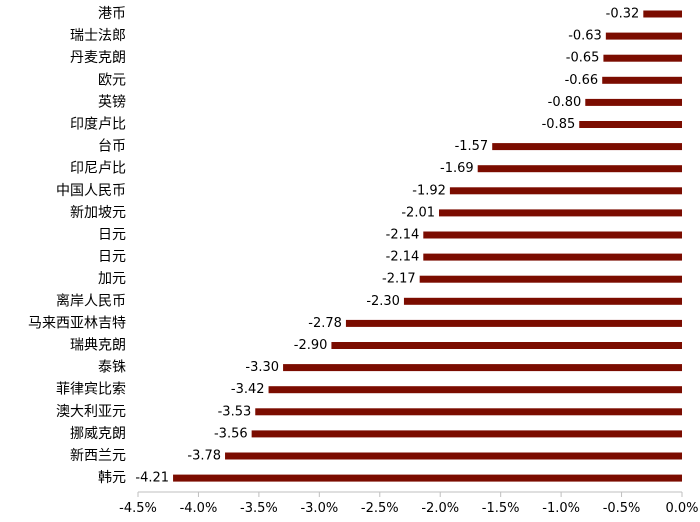 Image resolution: width=700 pixels, height=522 pixels. I want to click on x-tick-label: -4.0%, so click(199, 508).